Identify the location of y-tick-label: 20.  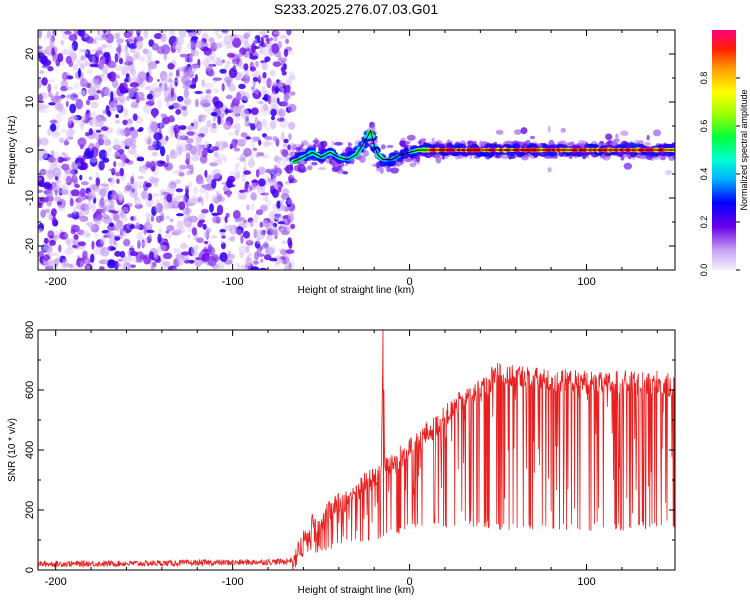
(30, 54).